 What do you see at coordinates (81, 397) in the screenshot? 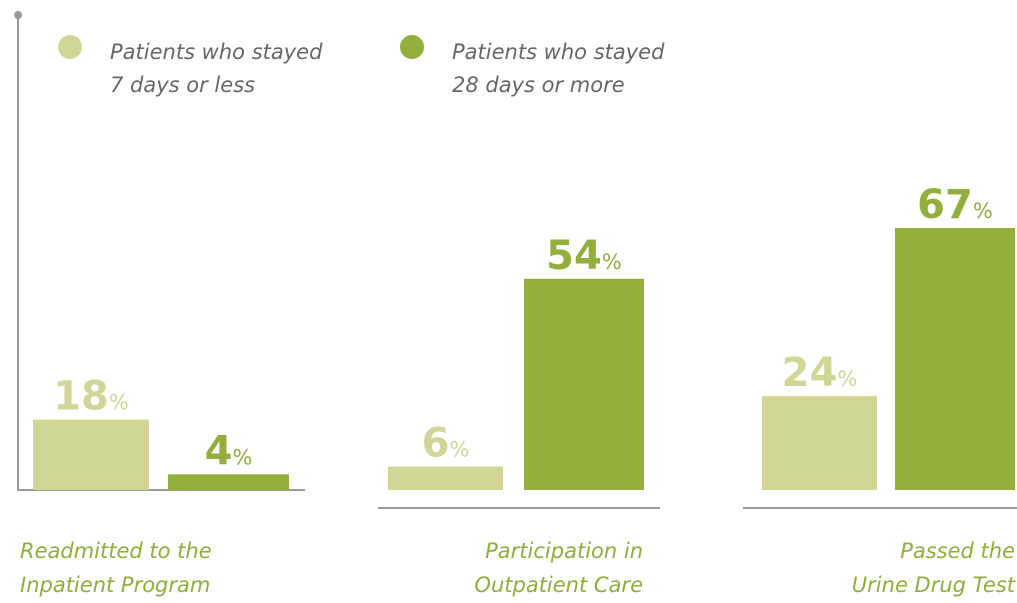
I see `value-number: 18` at bounding box center [81, 397].